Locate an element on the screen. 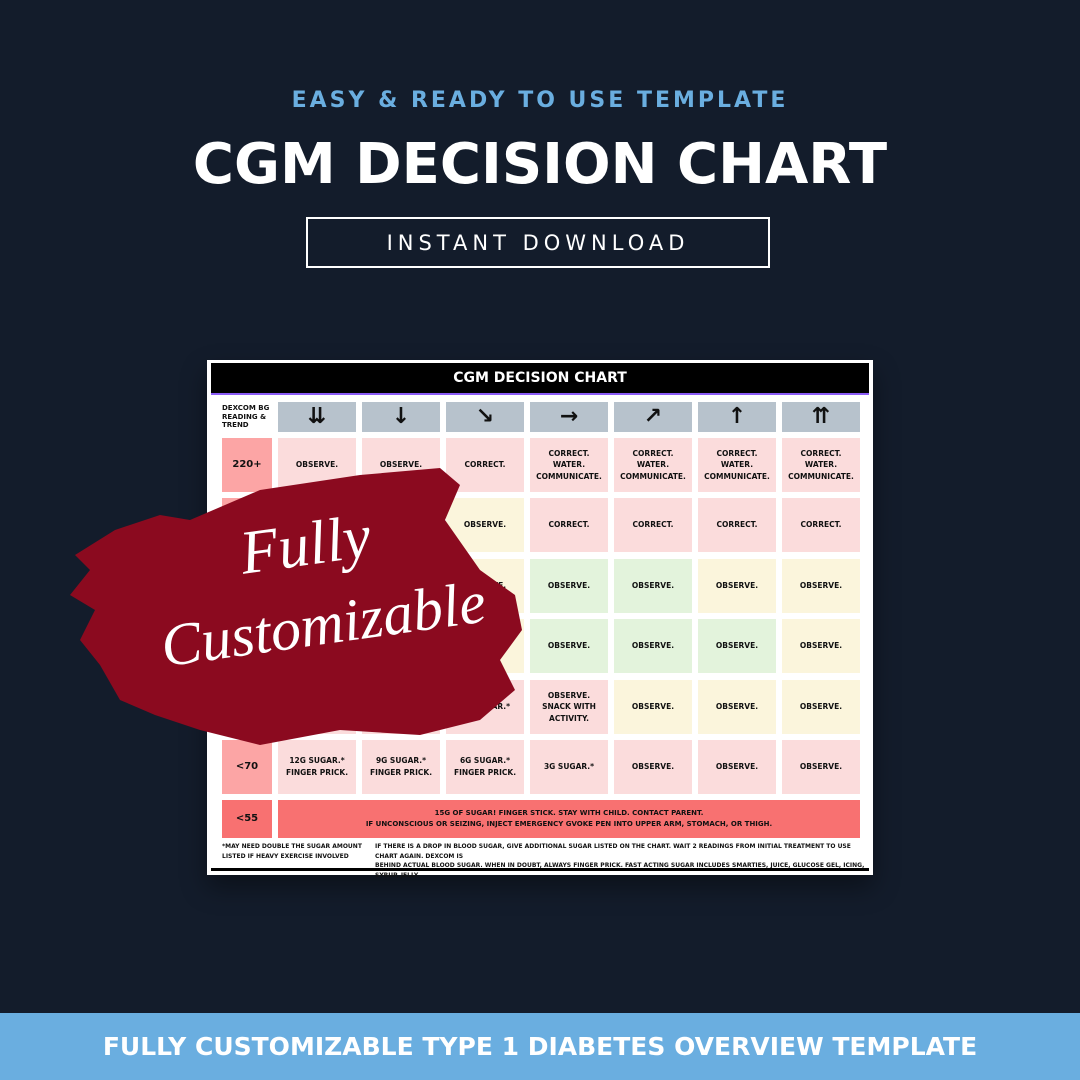 This screenshot has width=1080, height=1080. trend-arrow: ⇈ is located at coordinates (821, 417).